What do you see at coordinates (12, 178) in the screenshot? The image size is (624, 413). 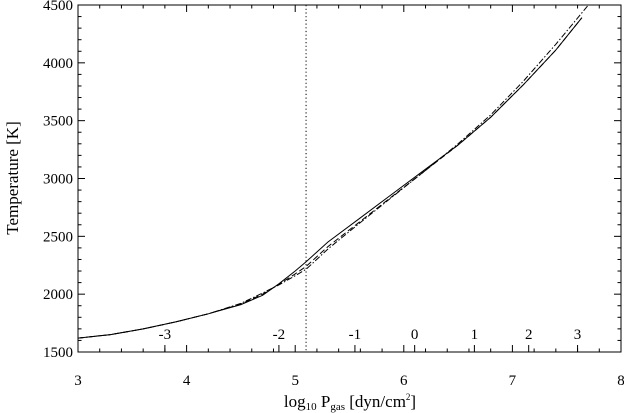 I see `y-axis-label: Temperature [K]` at bounding box center [12, 178].